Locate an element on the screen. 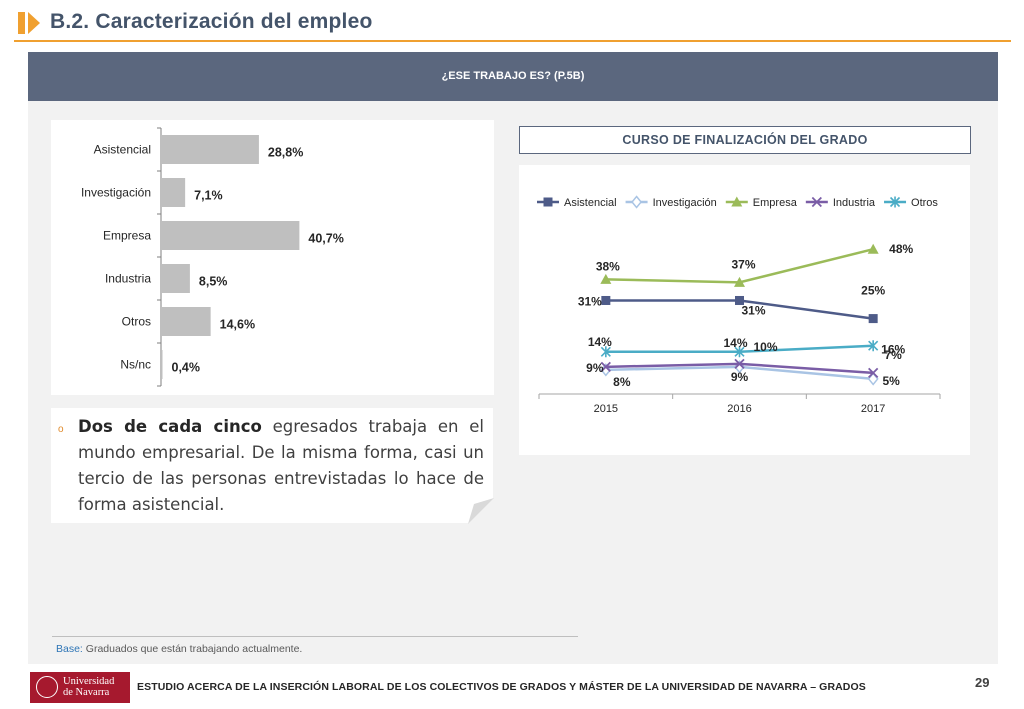  page-fold-icon is located at coordinates (481, 511).